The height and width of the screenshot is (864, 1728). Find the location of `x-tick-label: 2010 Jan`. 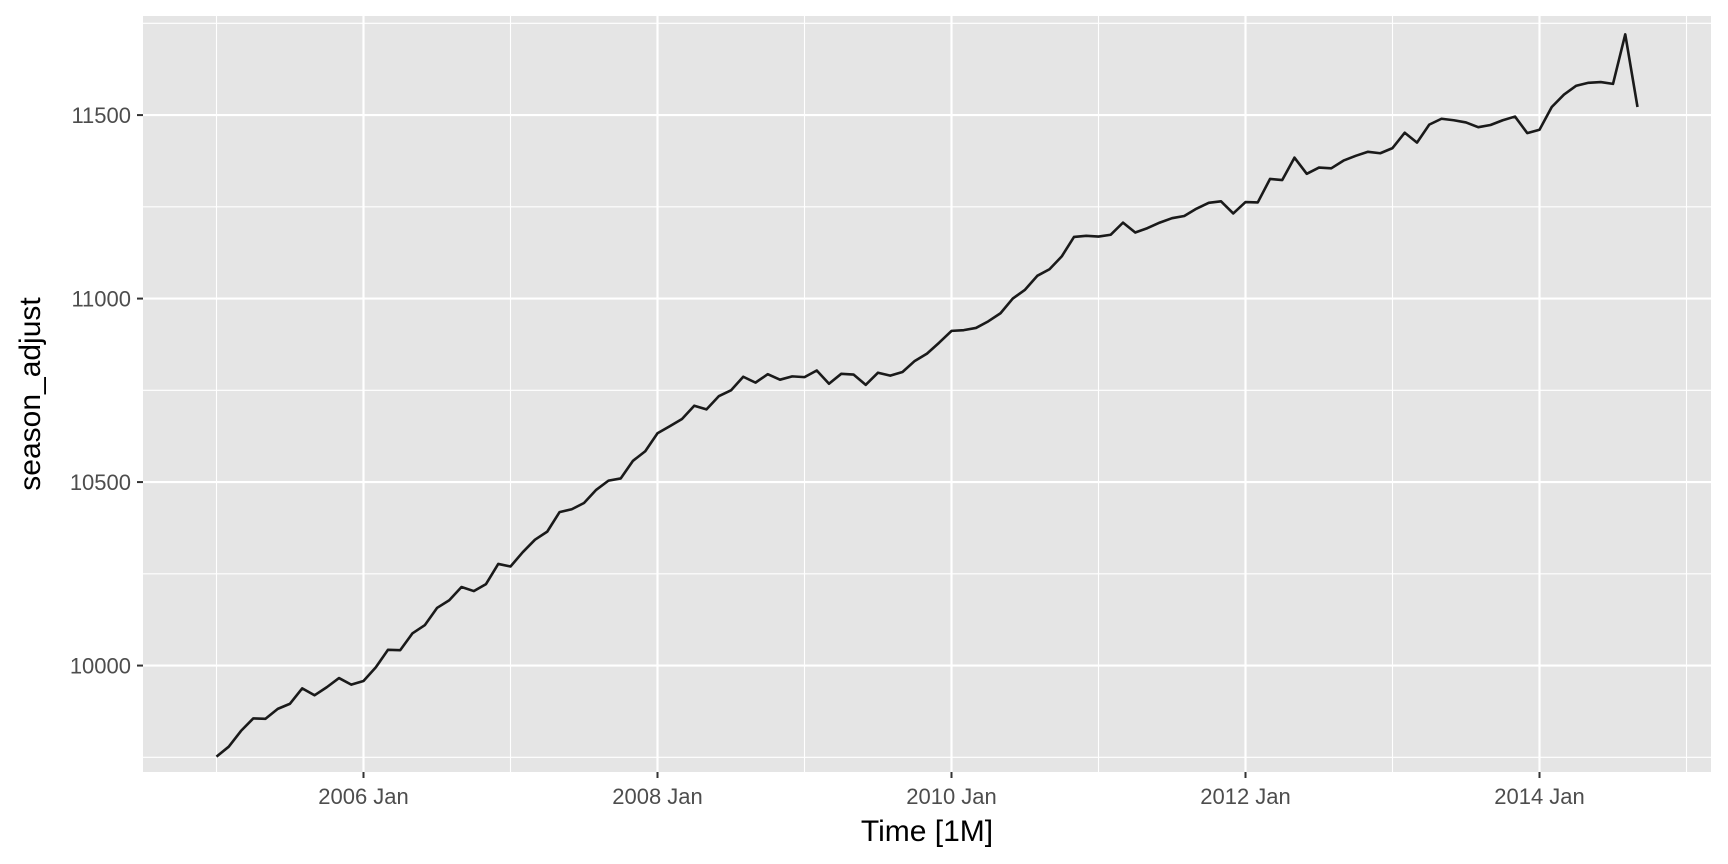

x-tick-label: 2010 Jan is located at coordinates (951, 796).